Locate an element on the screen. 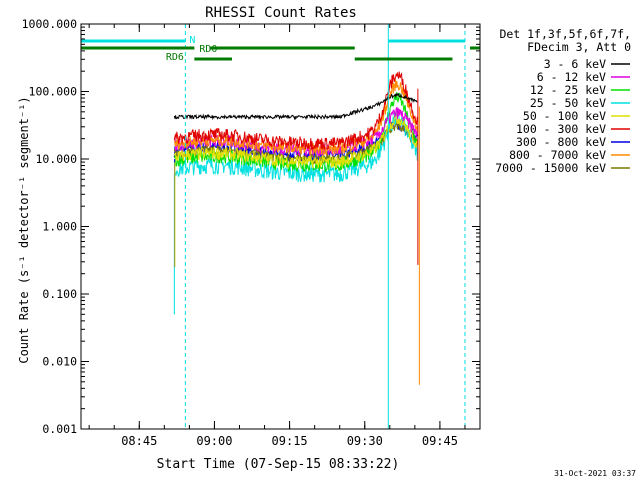 The image size is (640, 484). legend-entry-label: 12 - 25 keV is located at coordinates (568, 90).